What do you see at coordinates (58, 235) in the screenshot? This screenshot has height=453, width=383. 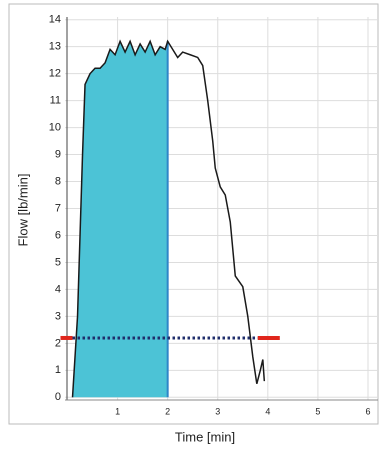 I see `y-tick-label: 6` at bounding box center [58, 235].